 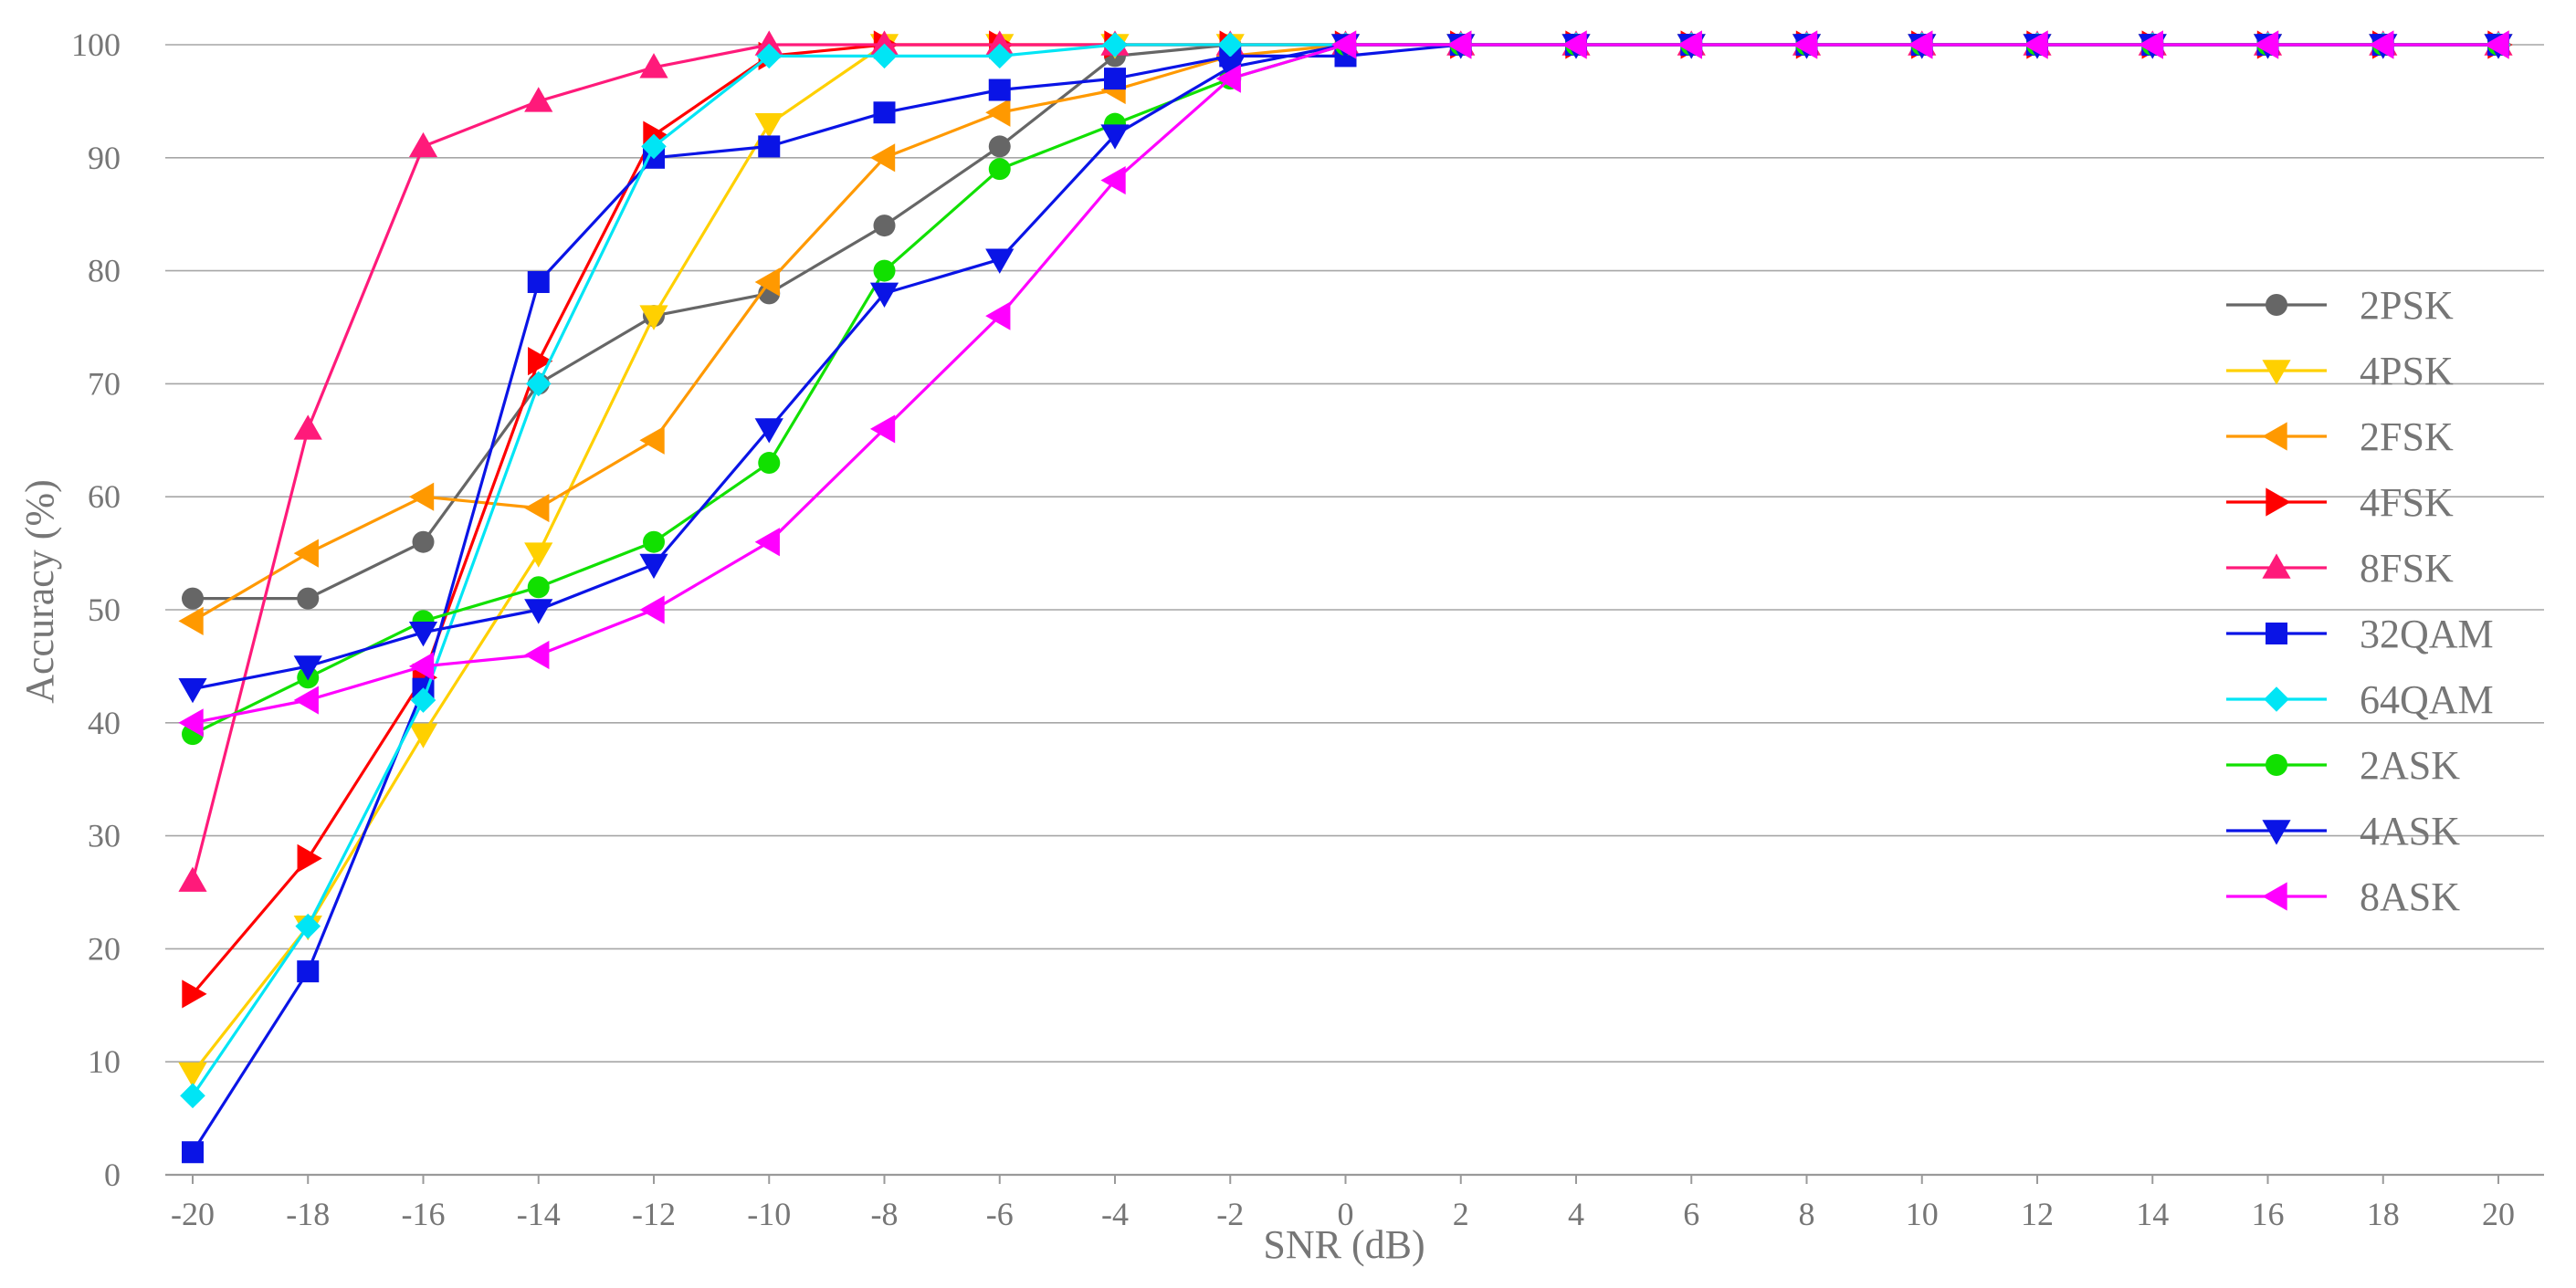 I want to click on legend-item-2fsk: 2FSK, so click(x=2340, y=437).